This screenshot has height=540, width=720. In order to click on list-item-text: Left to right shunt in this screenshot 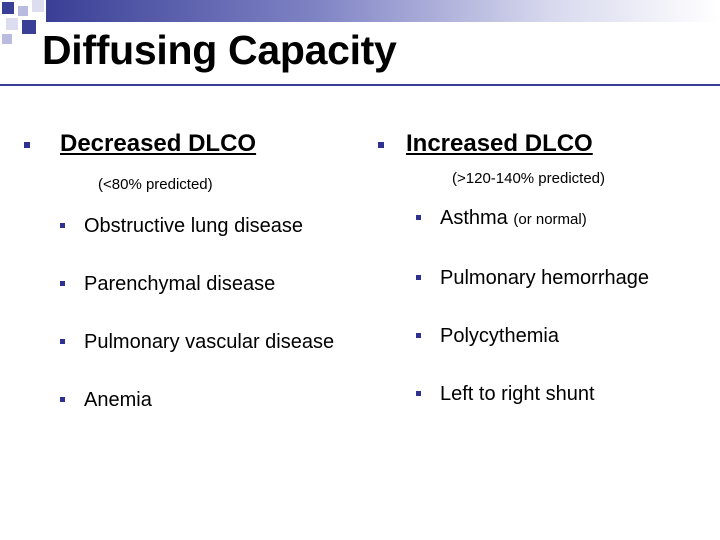, I will do `click(517, 394)`.